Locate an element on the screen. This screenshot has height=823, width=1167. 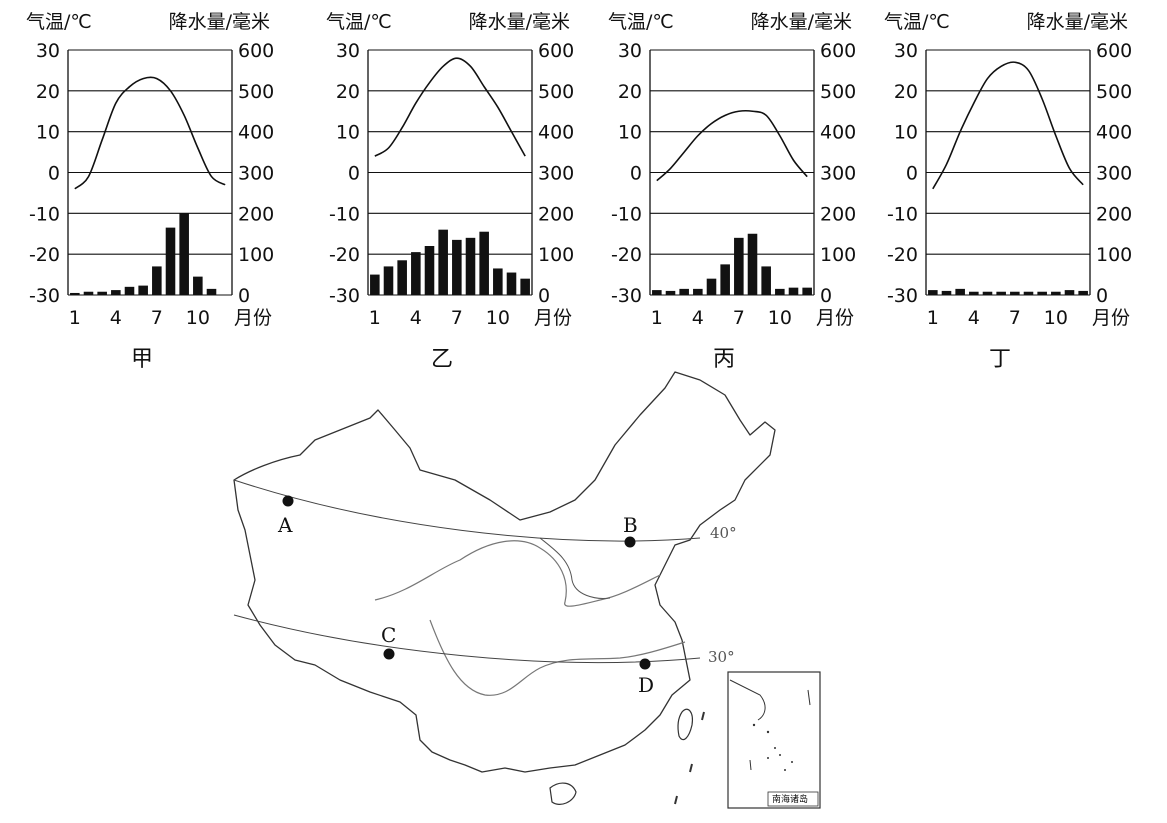
point-a-label: A is located at coordinates (285, 525).